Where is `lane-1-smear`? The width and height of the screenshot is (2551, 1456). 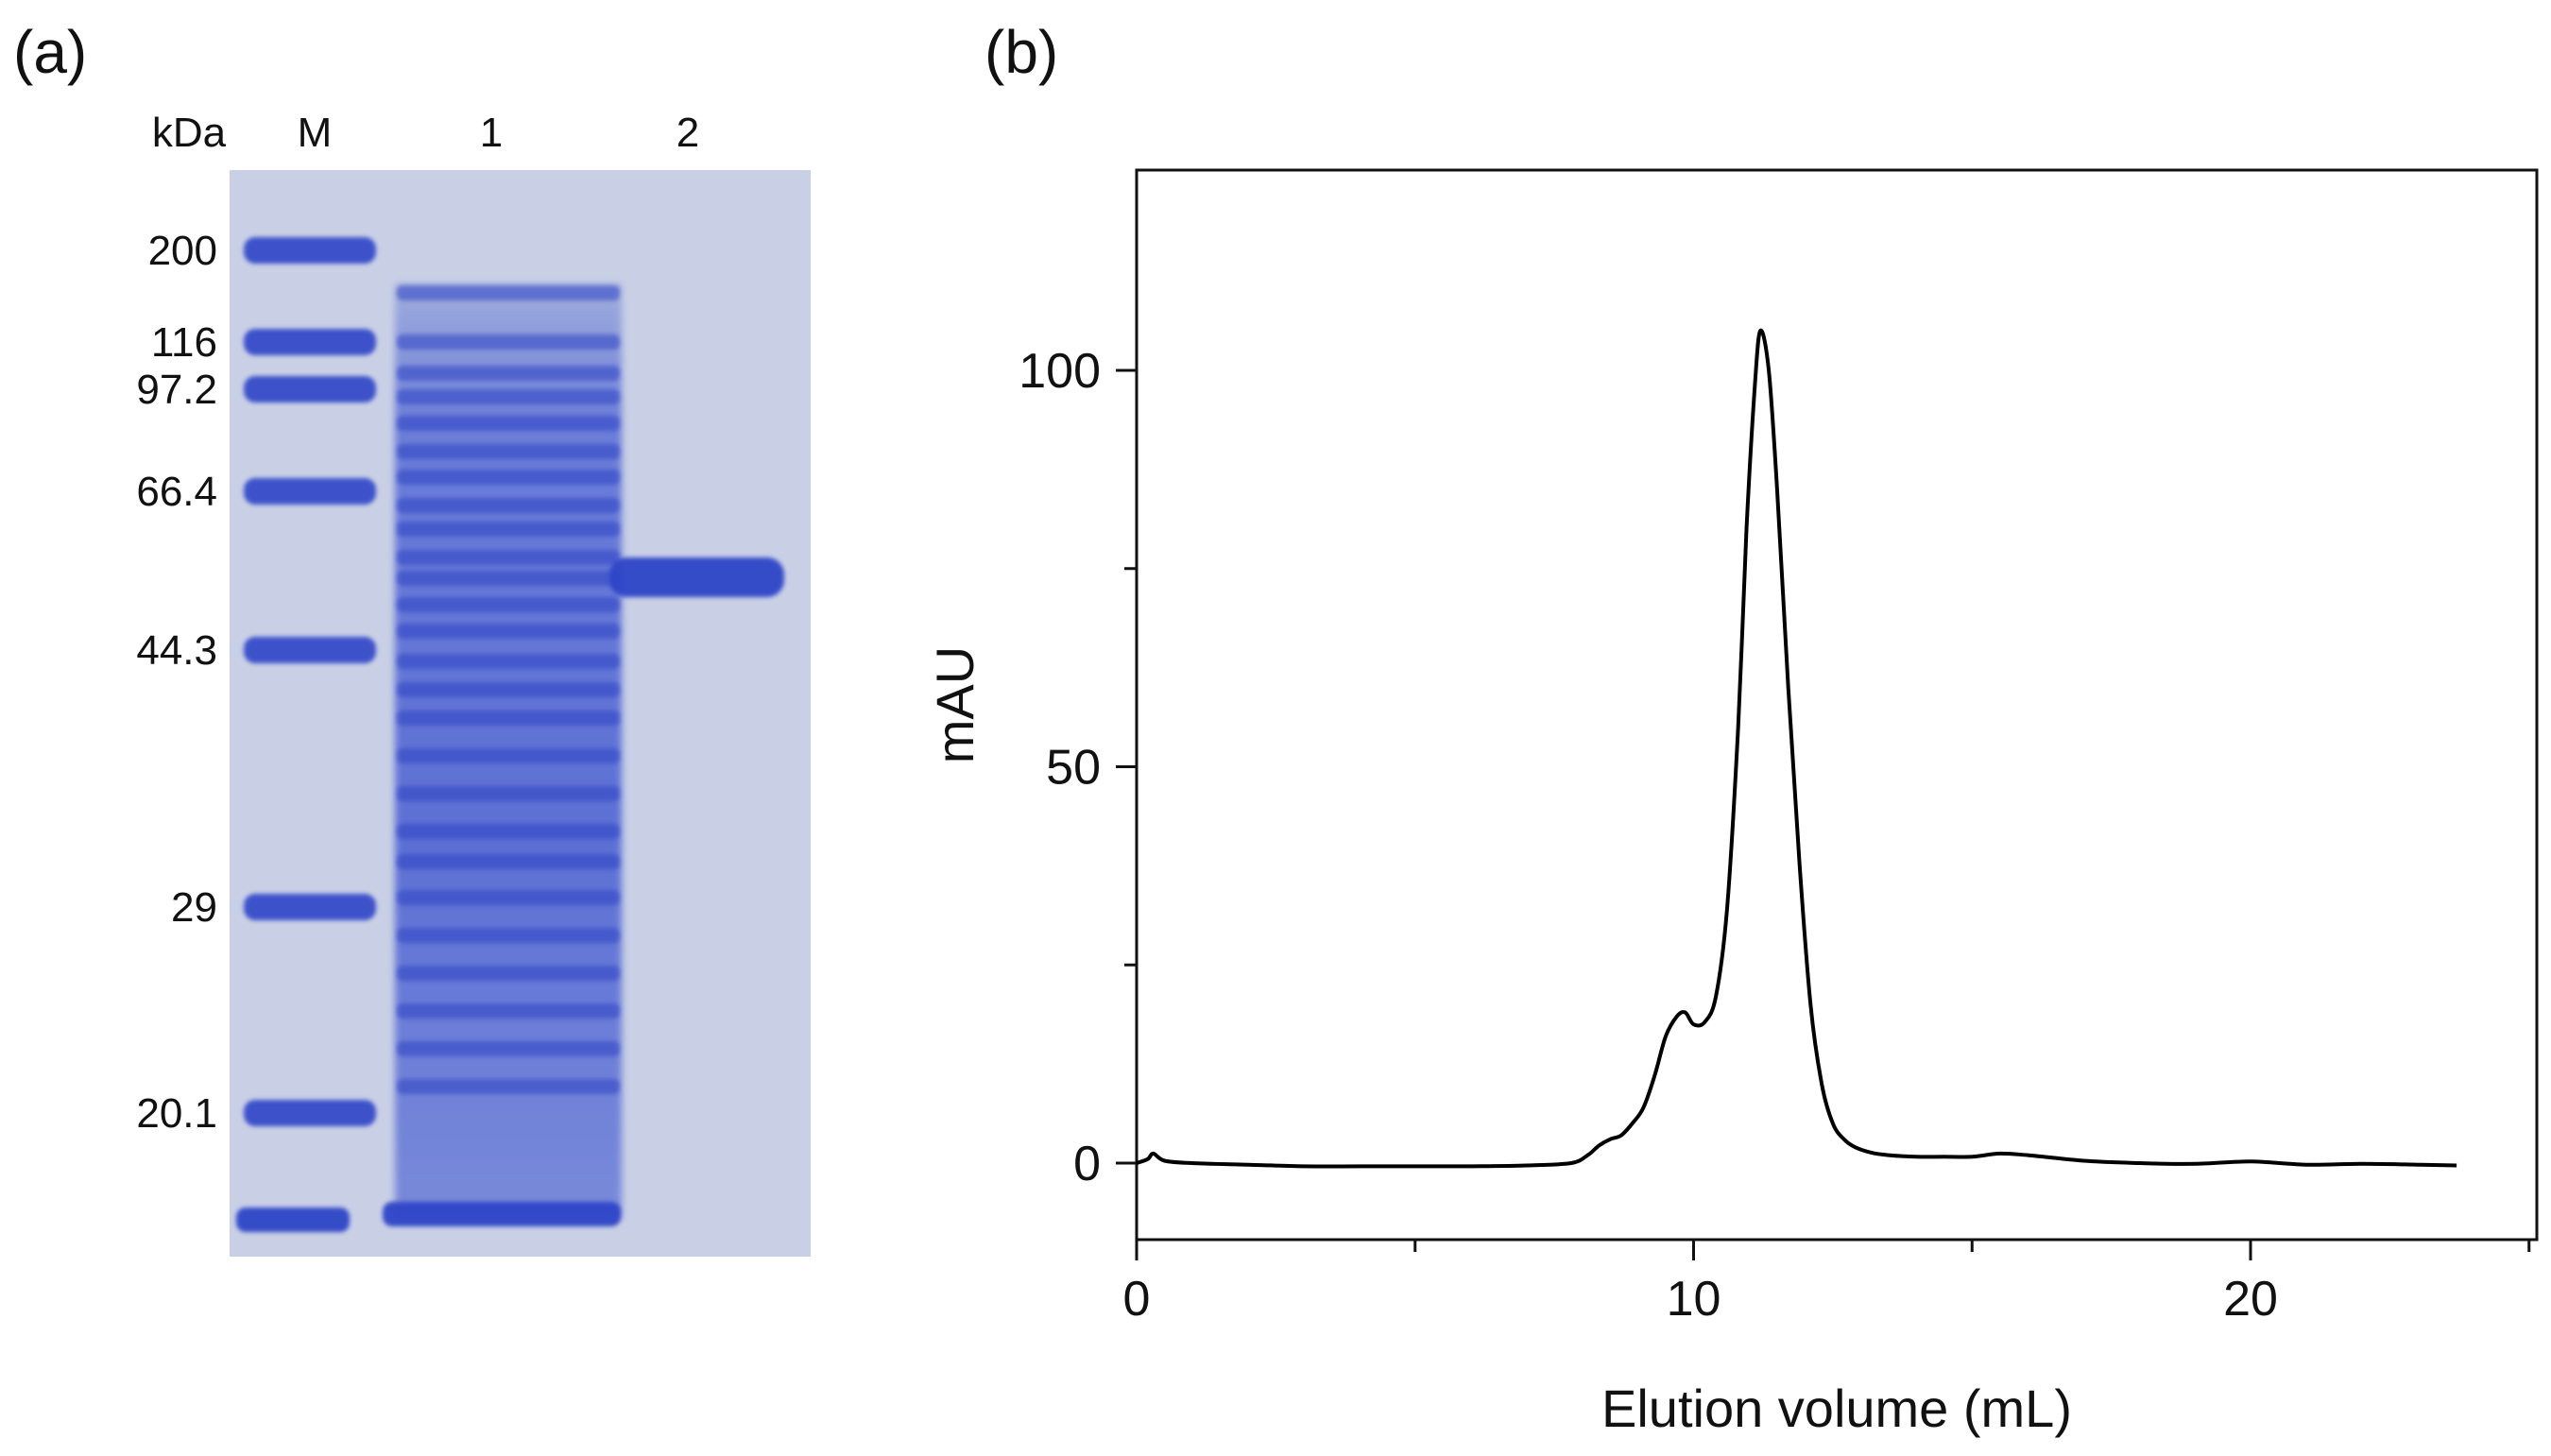
lane-1-smear is located at coordinates (502, 754).